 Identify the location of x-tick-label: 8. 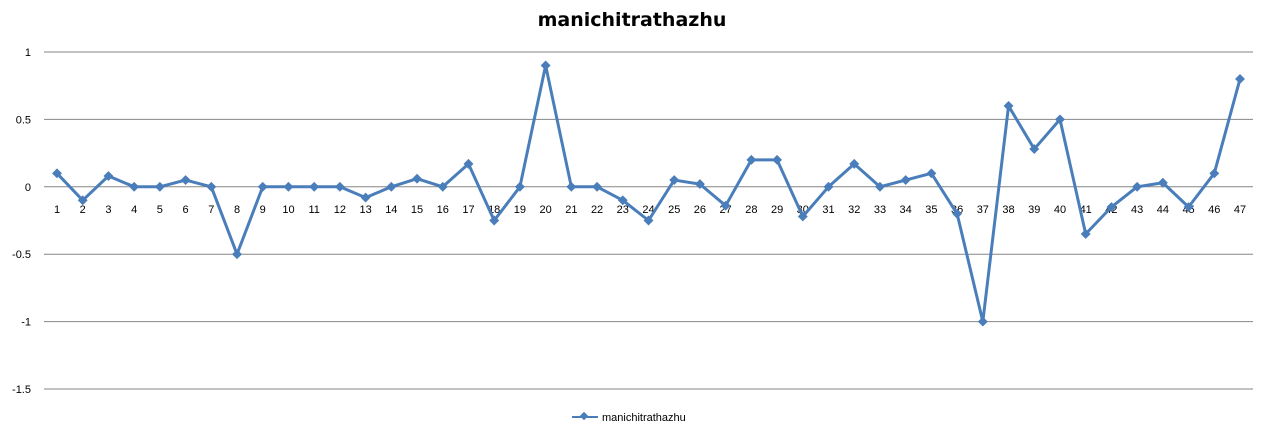
(237, 210).